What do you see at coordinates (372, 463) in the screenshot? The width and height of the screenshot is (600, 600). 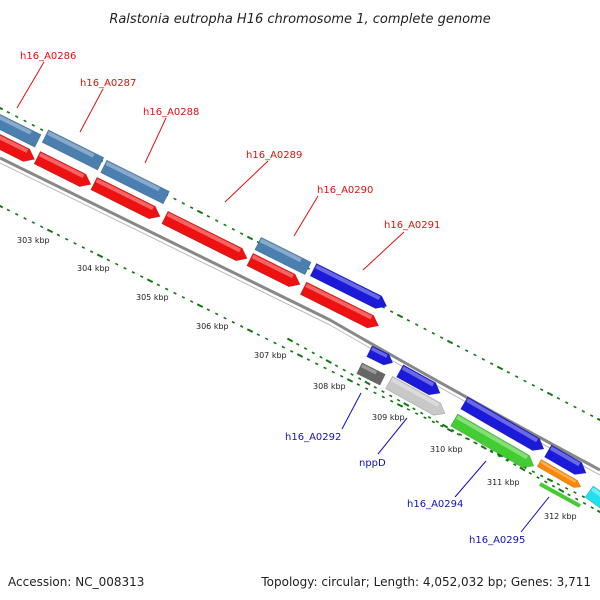 I see `gene-label-nppd: nppD` at bounding box center [372, 463].